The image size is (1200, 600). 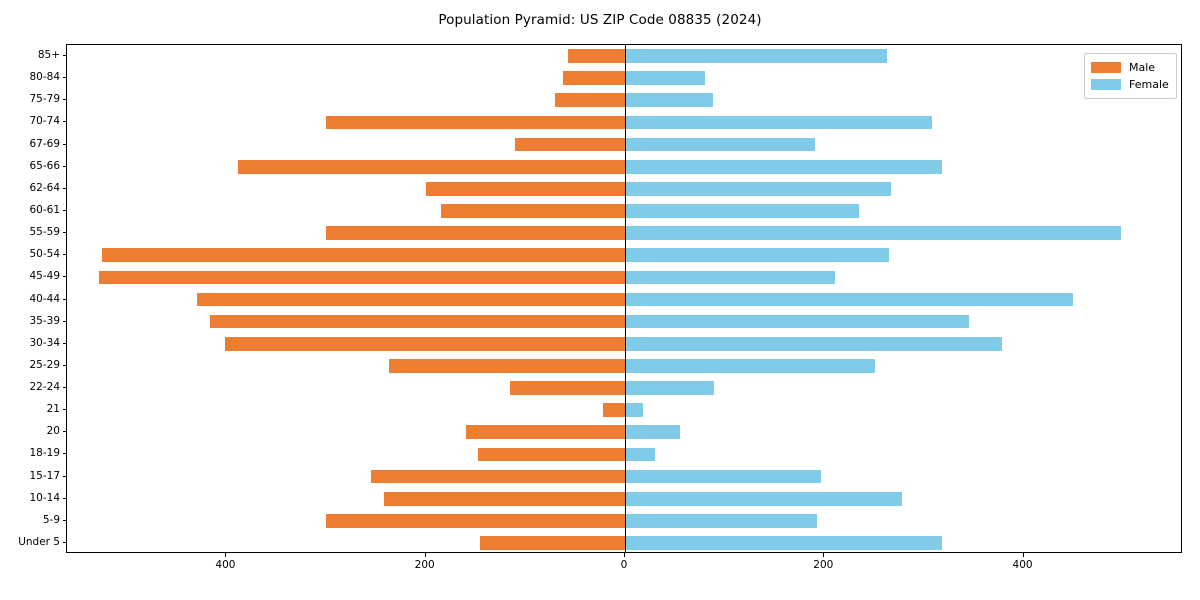 I want to click on y-axis-tick-label: 35-39, so click(x=44, y=320).